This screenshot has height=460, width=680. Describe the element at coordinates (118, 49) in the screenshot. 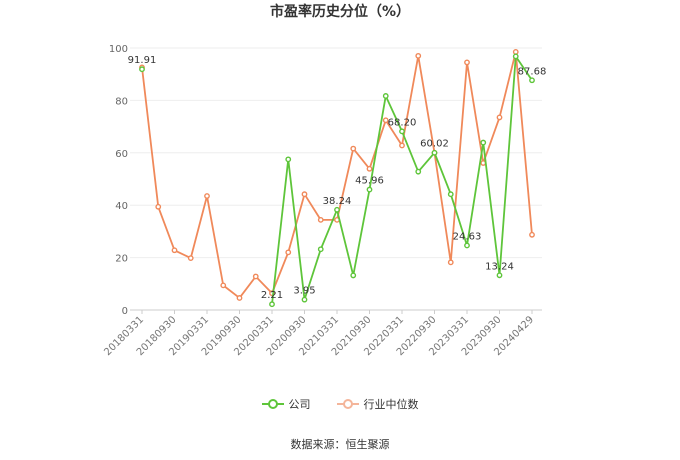

I see `y-tick-label: 100` at that location.